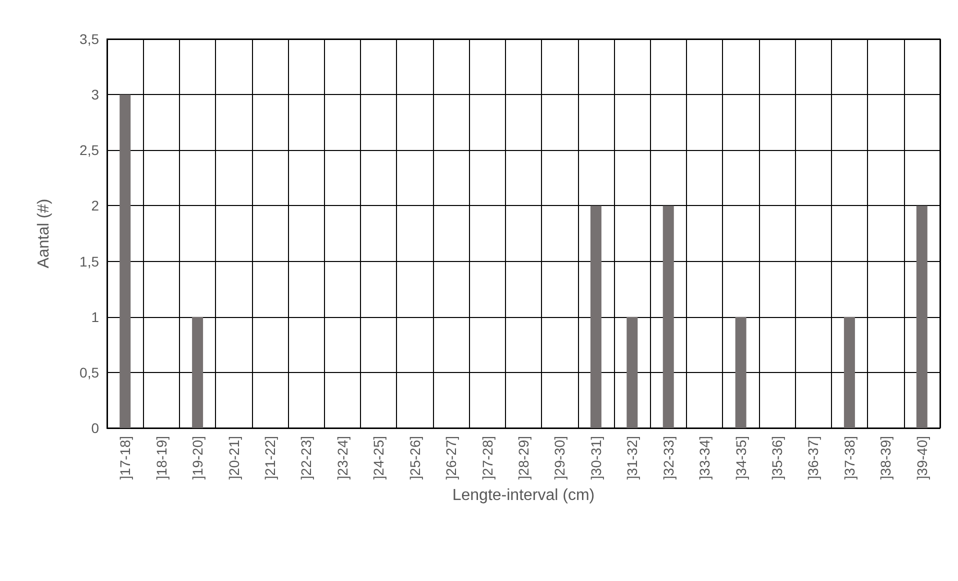  Describe the element at coordinates (849, 458) in the screenshot. I see `x-tick-label: ]37-38]` at that location.